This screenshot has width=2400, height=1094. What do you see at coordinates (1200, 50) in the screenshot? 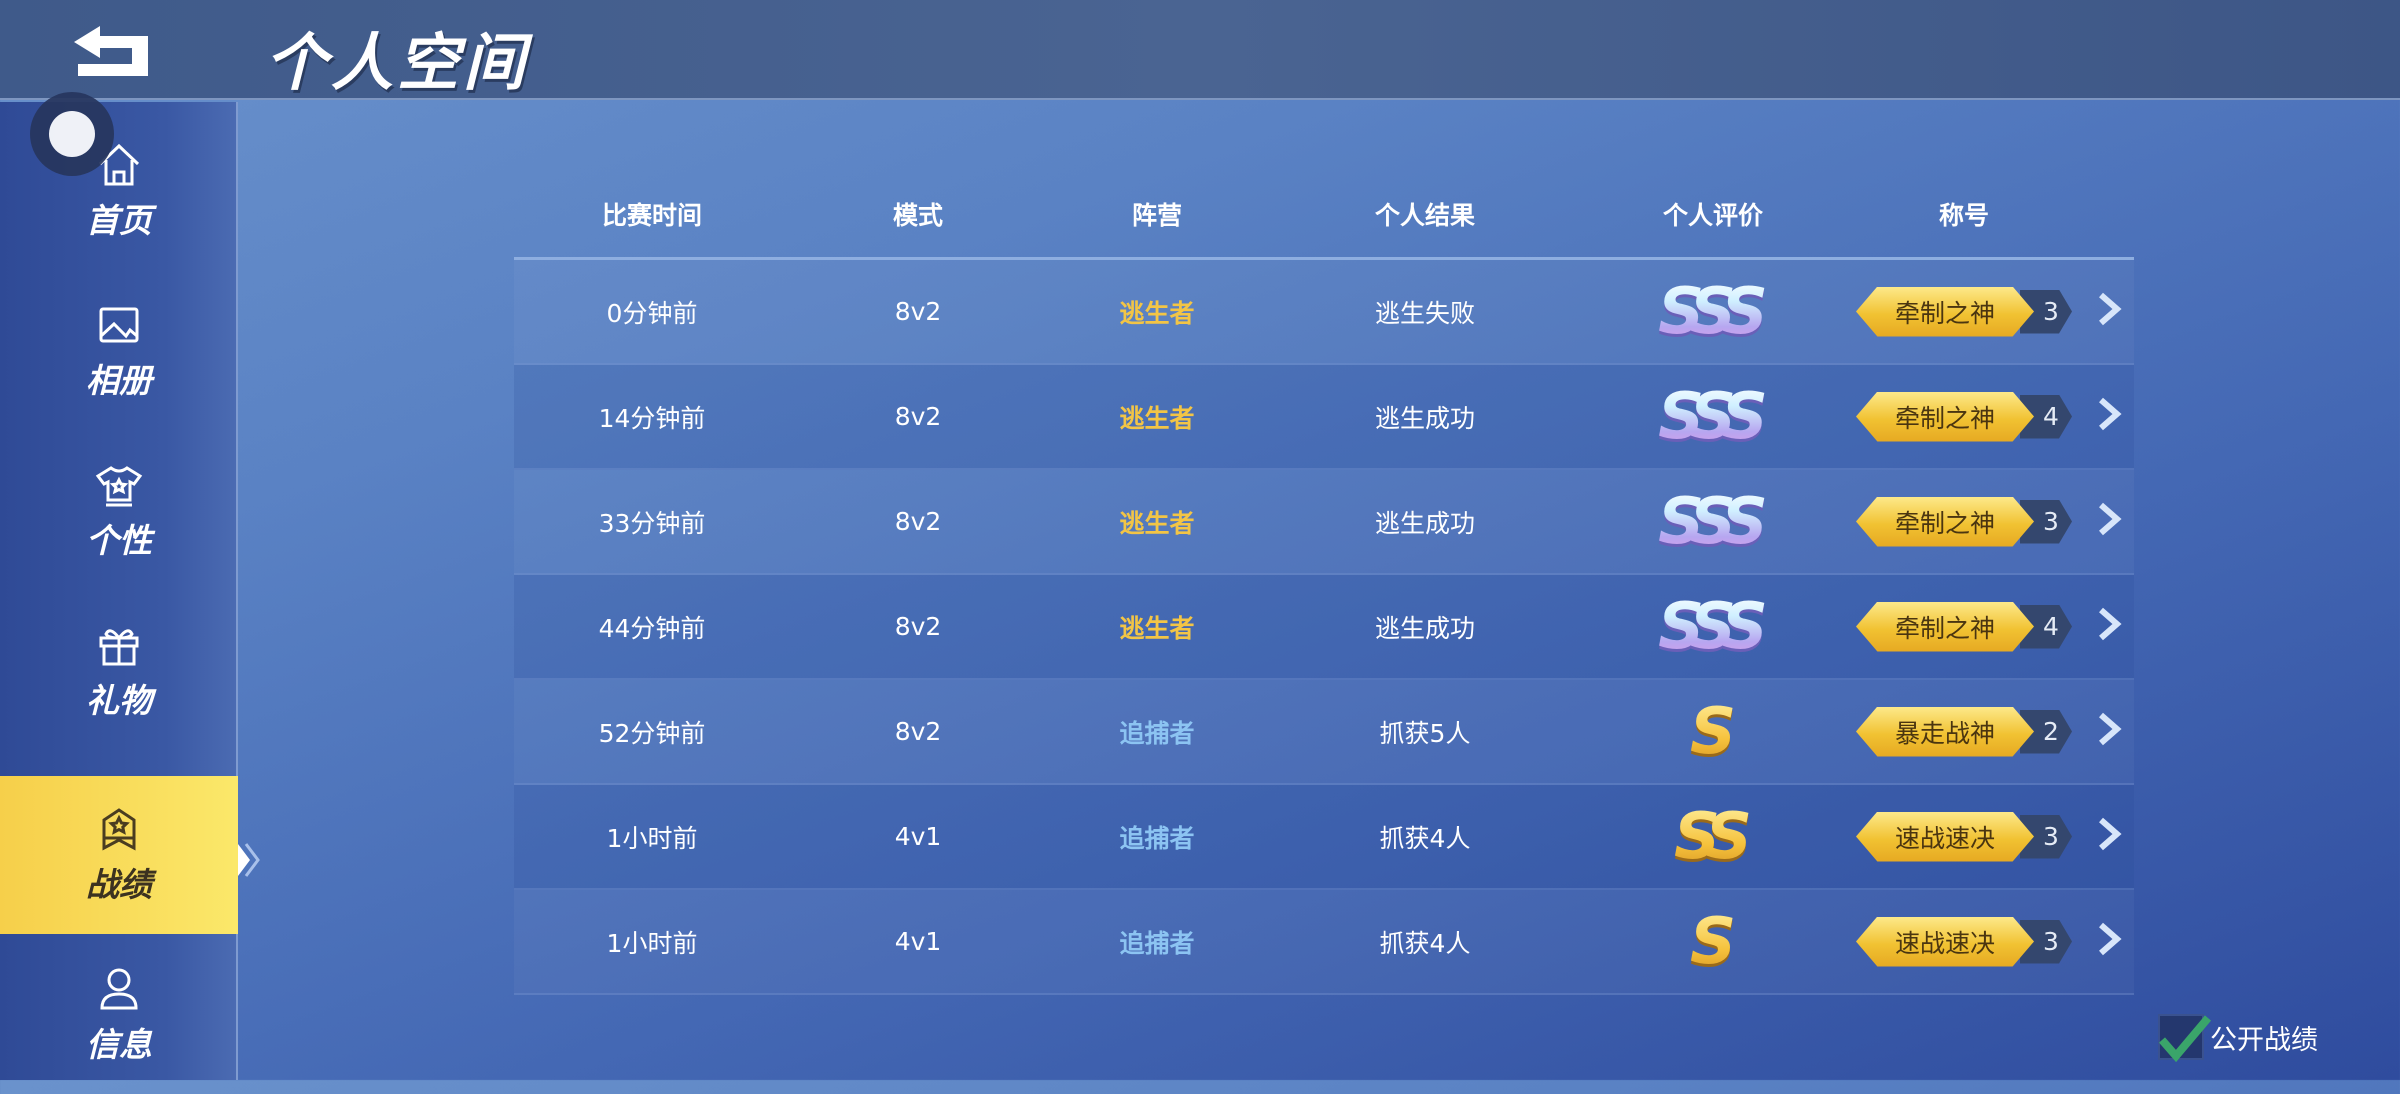
I see `top-bar: 个人空间` at bounding box center [1200, 50].